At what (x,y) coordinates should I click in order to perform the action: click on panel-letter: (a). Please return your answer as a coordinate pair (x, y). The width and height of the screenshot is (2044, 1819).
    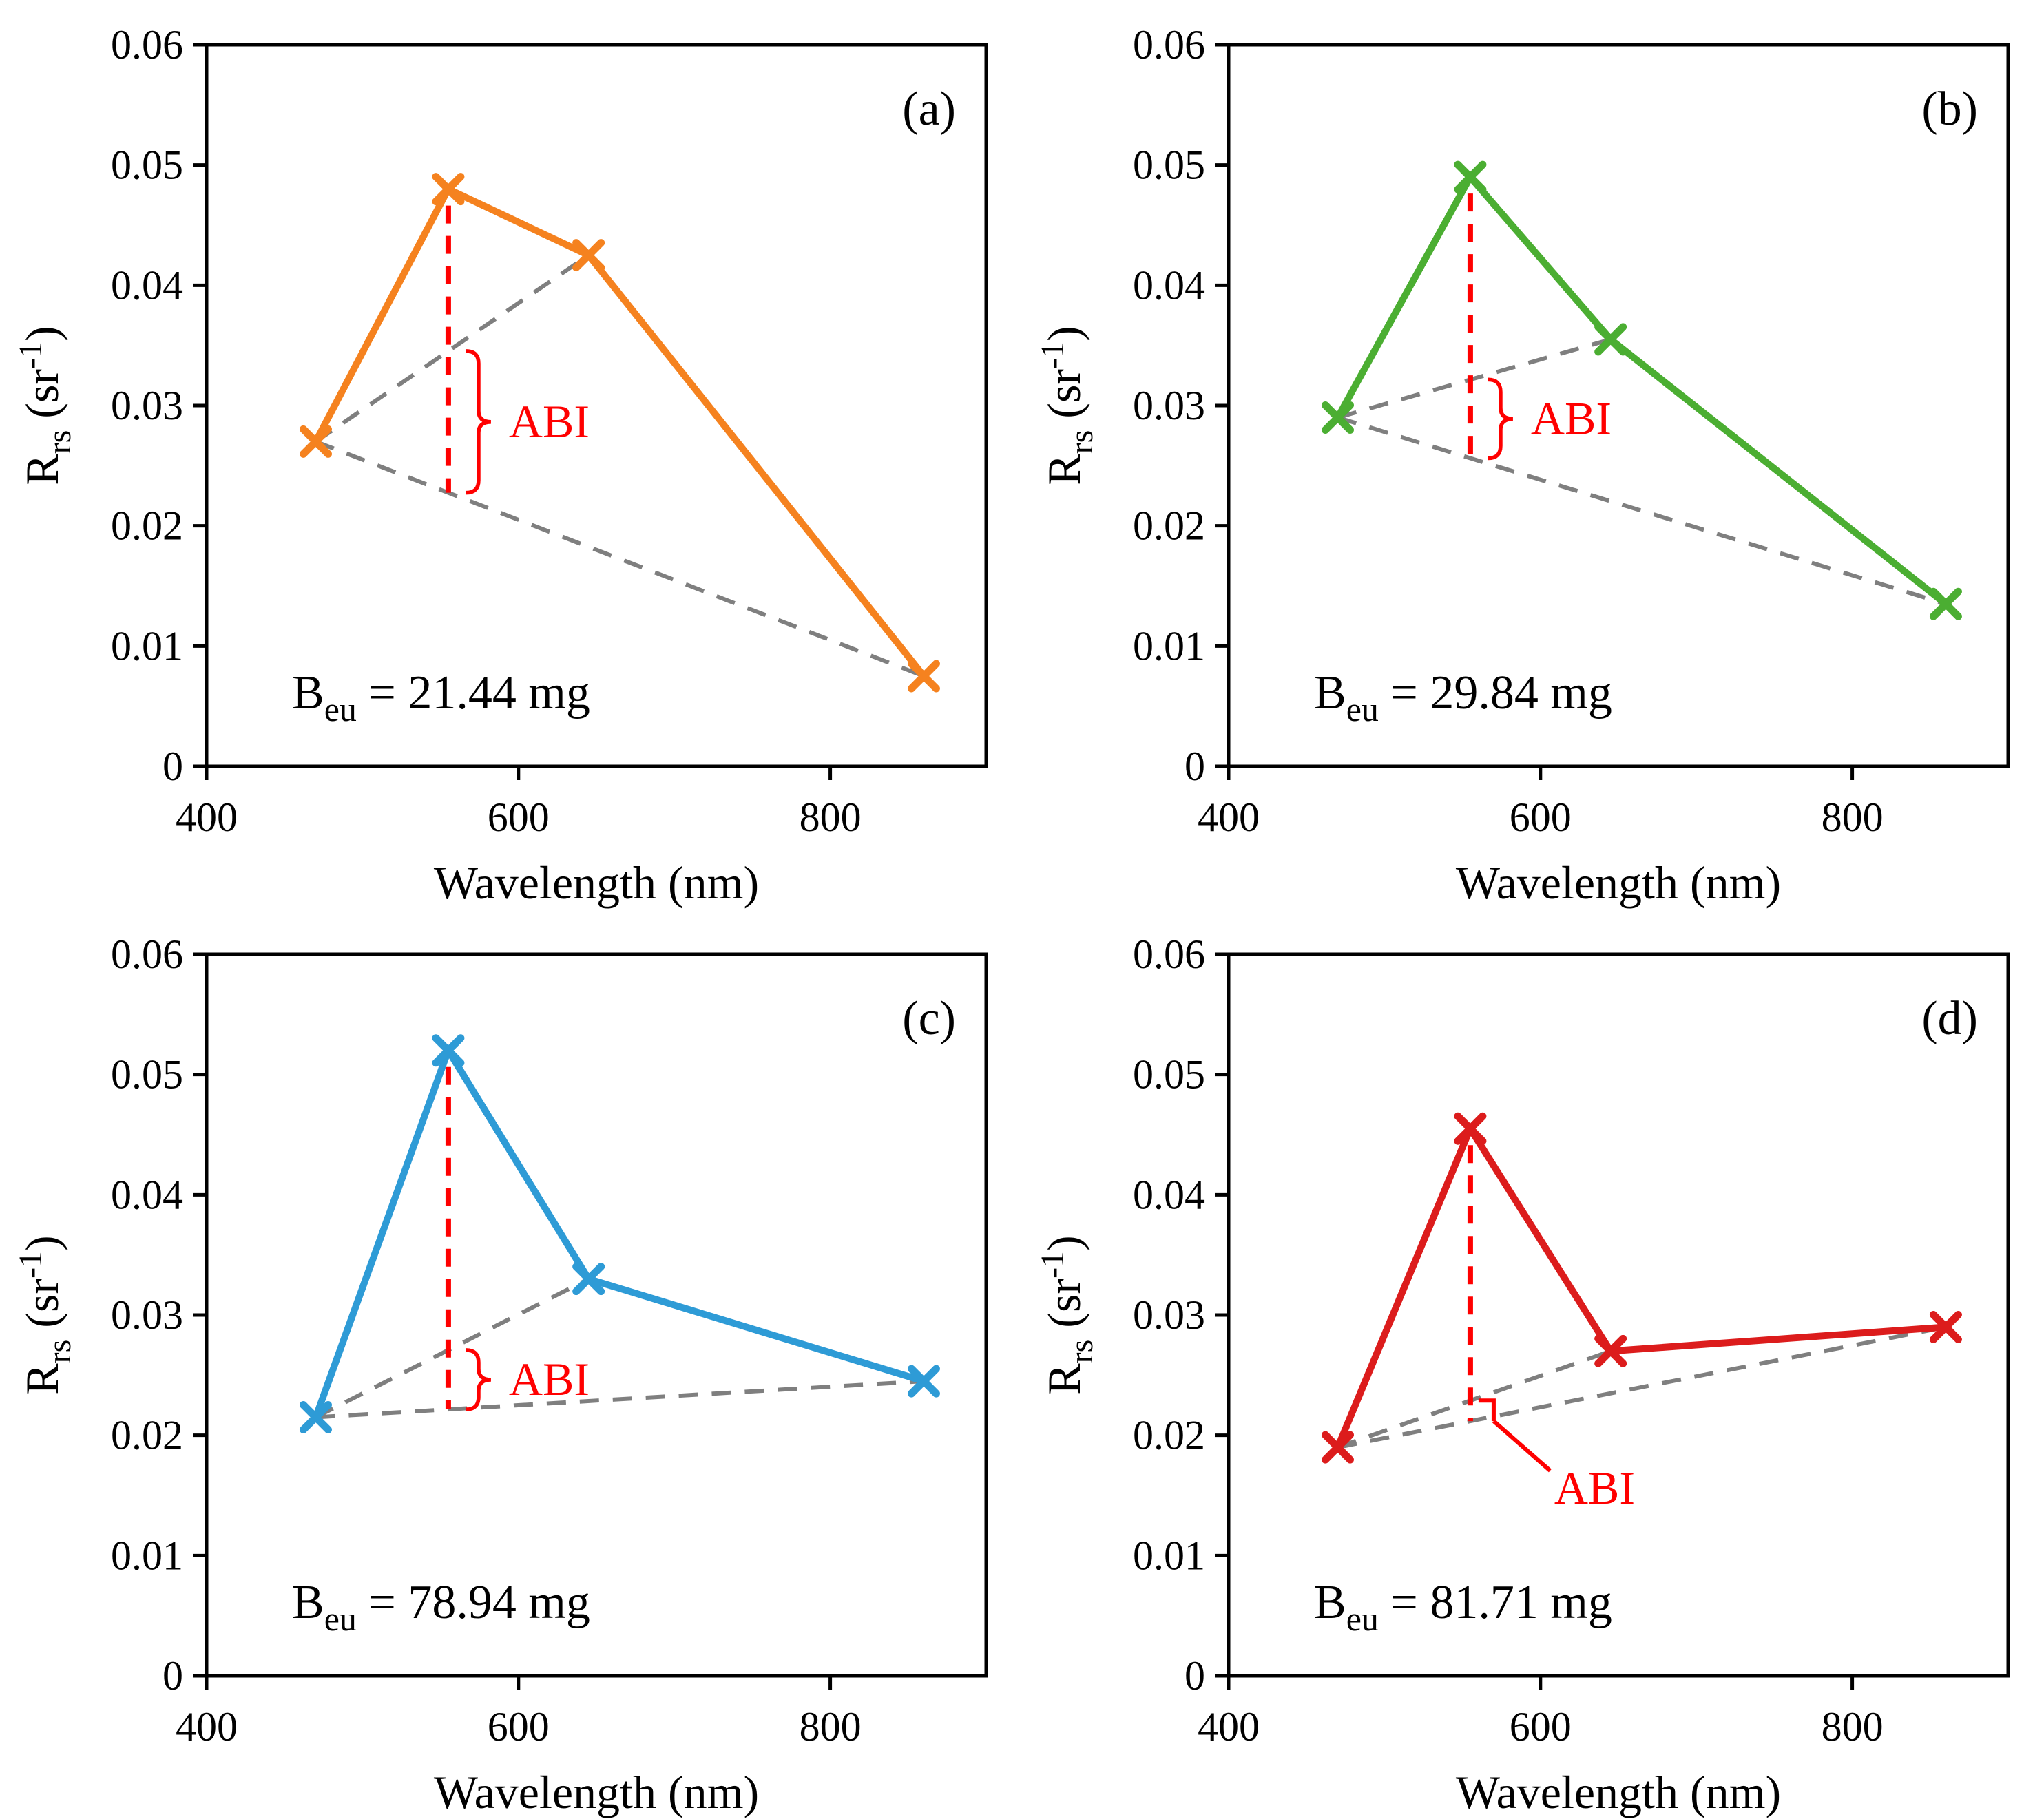
    Looking at the image, I should click on (929, 109).